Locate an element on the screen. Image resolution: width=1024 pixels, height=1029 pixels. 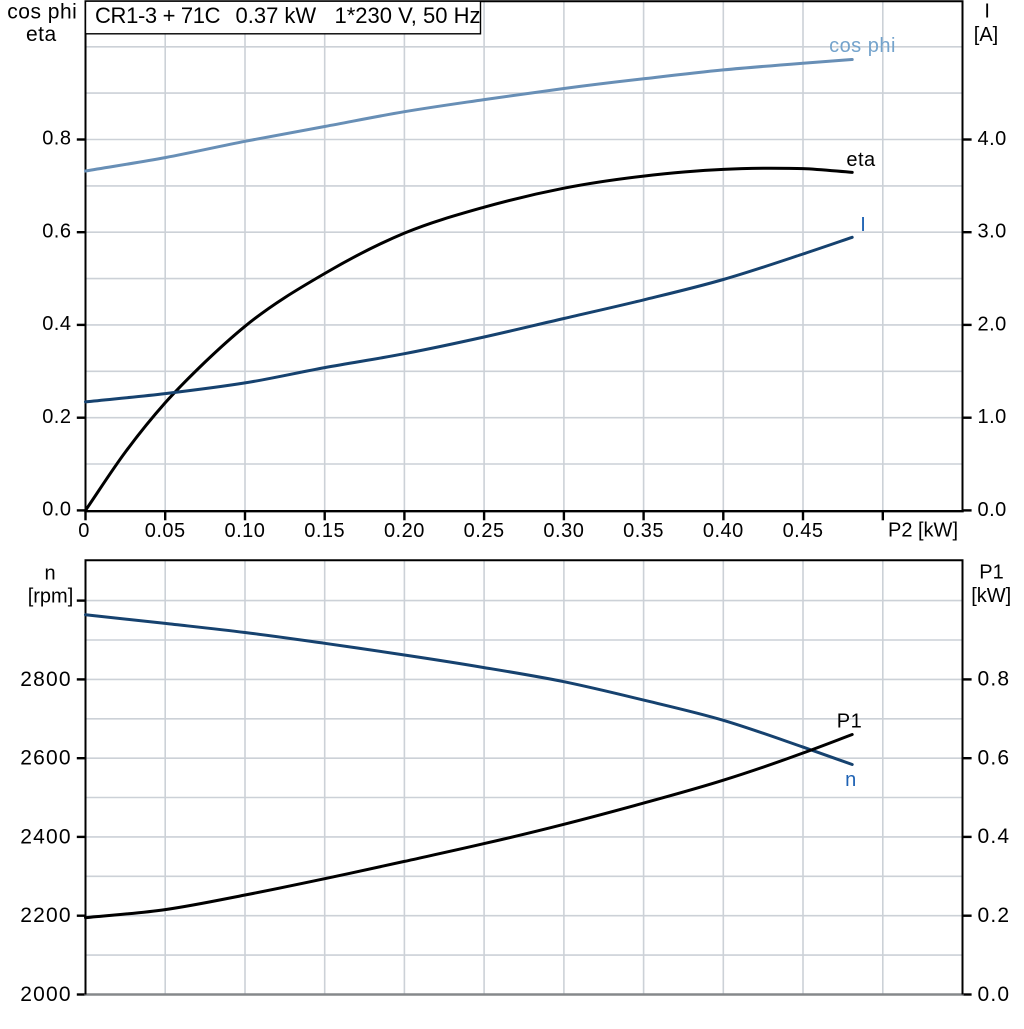
svg-text: 1*230 V, 50 Hz is located at coordinates (408, 15).